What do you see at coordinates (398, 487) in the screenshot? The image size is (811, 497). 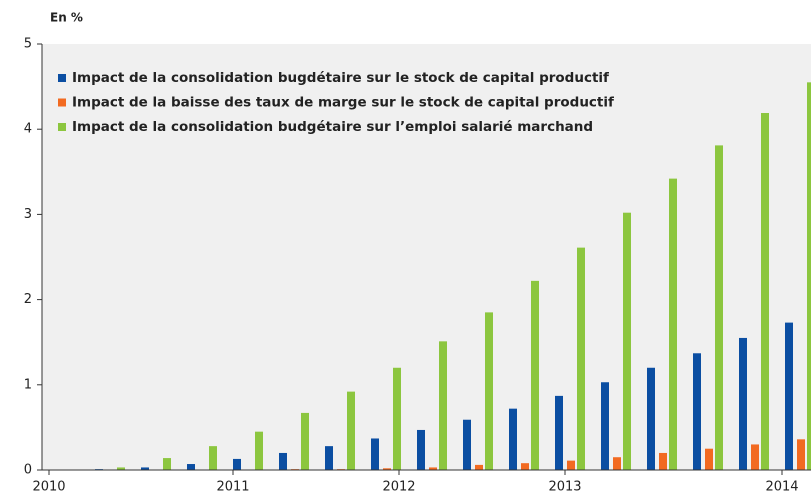 I see `x-tick-label: 2012` at bounding box center [398, 487].